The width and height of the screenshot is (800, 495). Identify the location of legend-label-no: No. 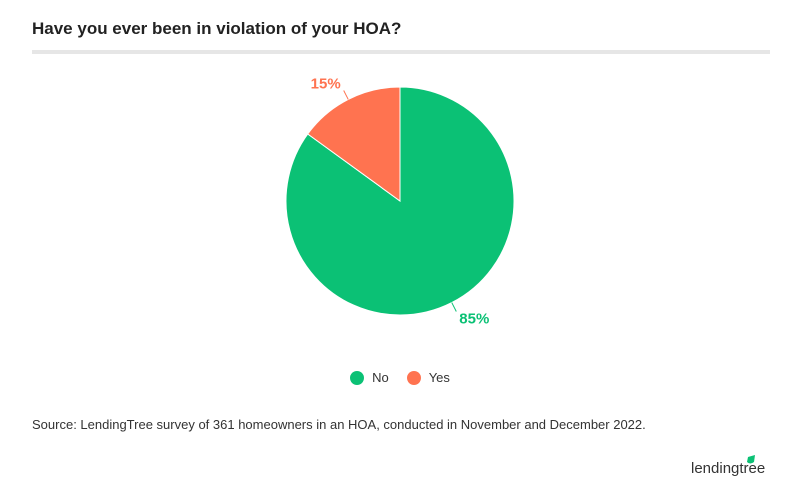
(380, 377).